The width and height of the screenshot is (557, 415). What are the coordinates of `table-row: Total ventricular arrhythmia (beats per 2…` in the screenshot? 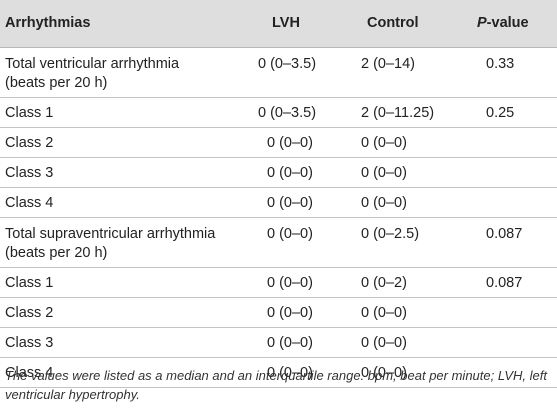 It's located at (278, 72).